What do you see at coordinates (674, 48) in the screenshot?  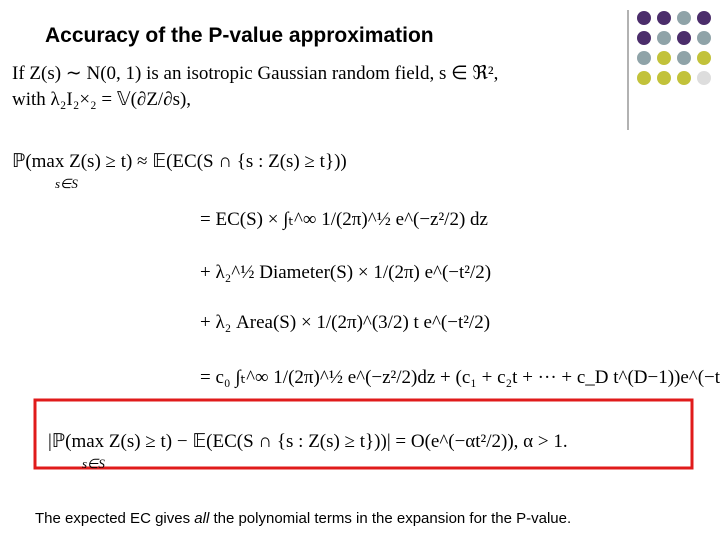 I see `dot-grid` at bounding box center [674, 48].